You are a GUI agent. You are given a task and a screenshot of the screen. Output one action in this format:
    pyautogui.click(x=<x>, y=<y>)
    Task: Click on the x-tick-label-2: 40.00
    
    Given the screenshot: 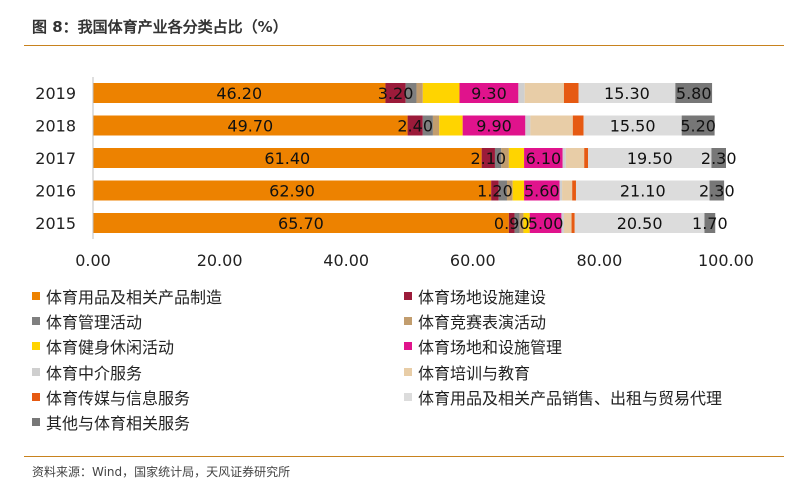 What is the action you would take?
    pyautogui.click(x=346, y=260)
    